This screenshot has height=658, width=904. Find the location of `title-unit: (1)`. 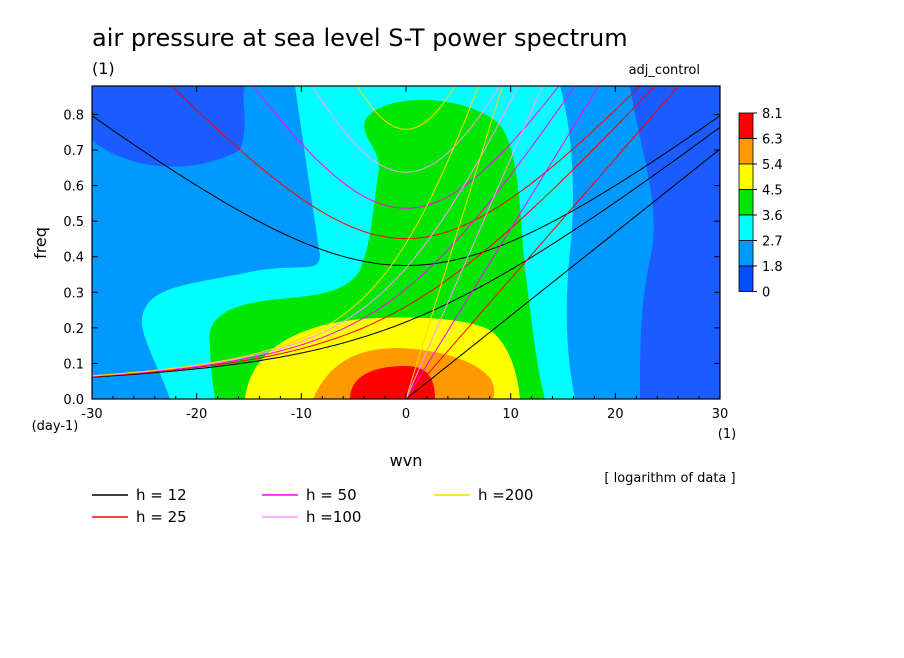

title-unit: (1) is located at coordinates (103, 68).